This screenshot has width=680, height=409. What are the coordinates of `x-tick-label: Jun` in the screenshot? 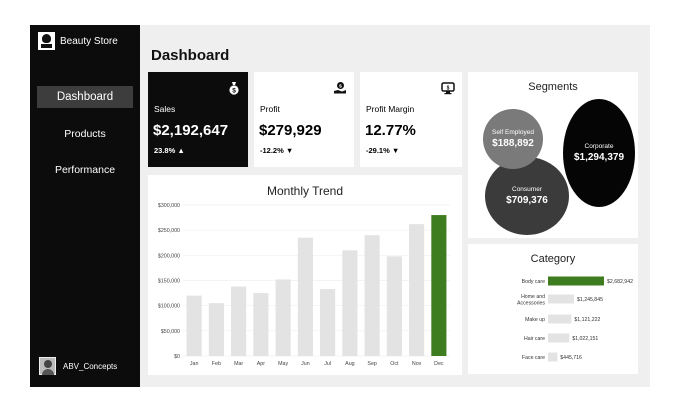 It's located at (305, 364).